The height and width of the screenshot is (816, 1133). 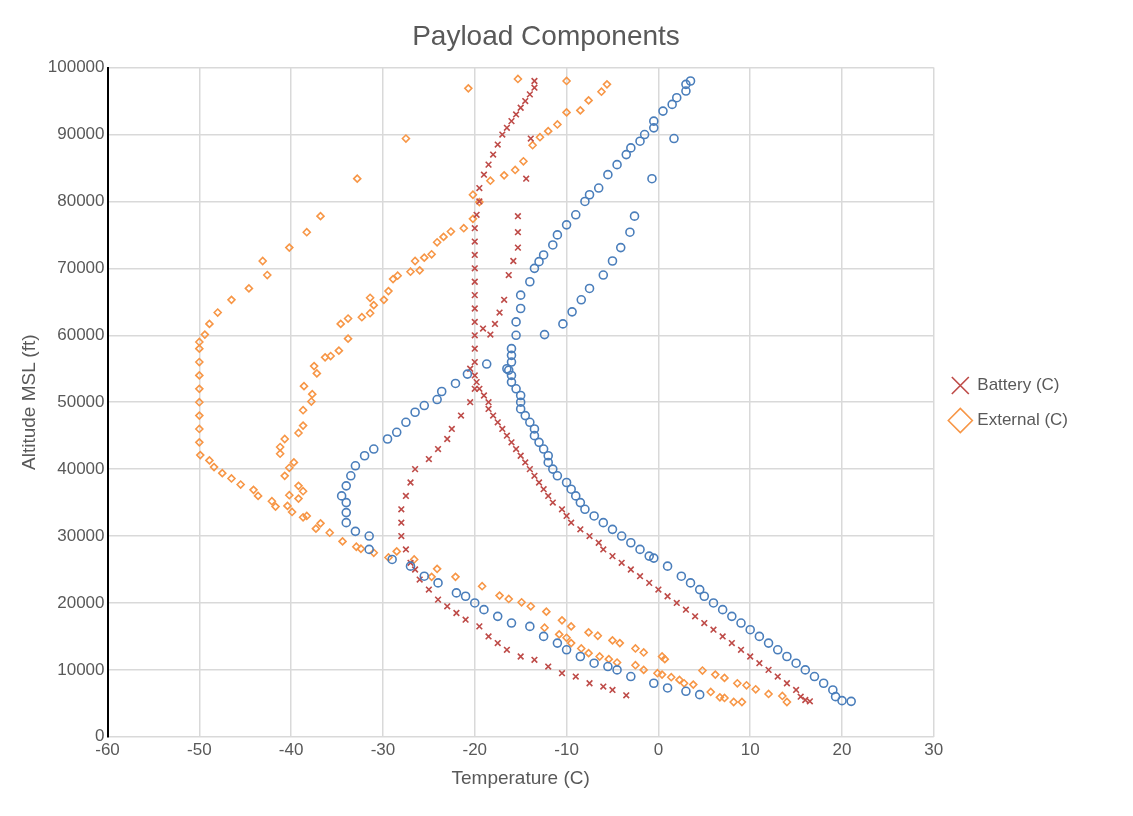 What do you see at coordinates (76, 67) in the screenshot?
I see `y-tick-label: 100000` at bounding box center [76, 67].